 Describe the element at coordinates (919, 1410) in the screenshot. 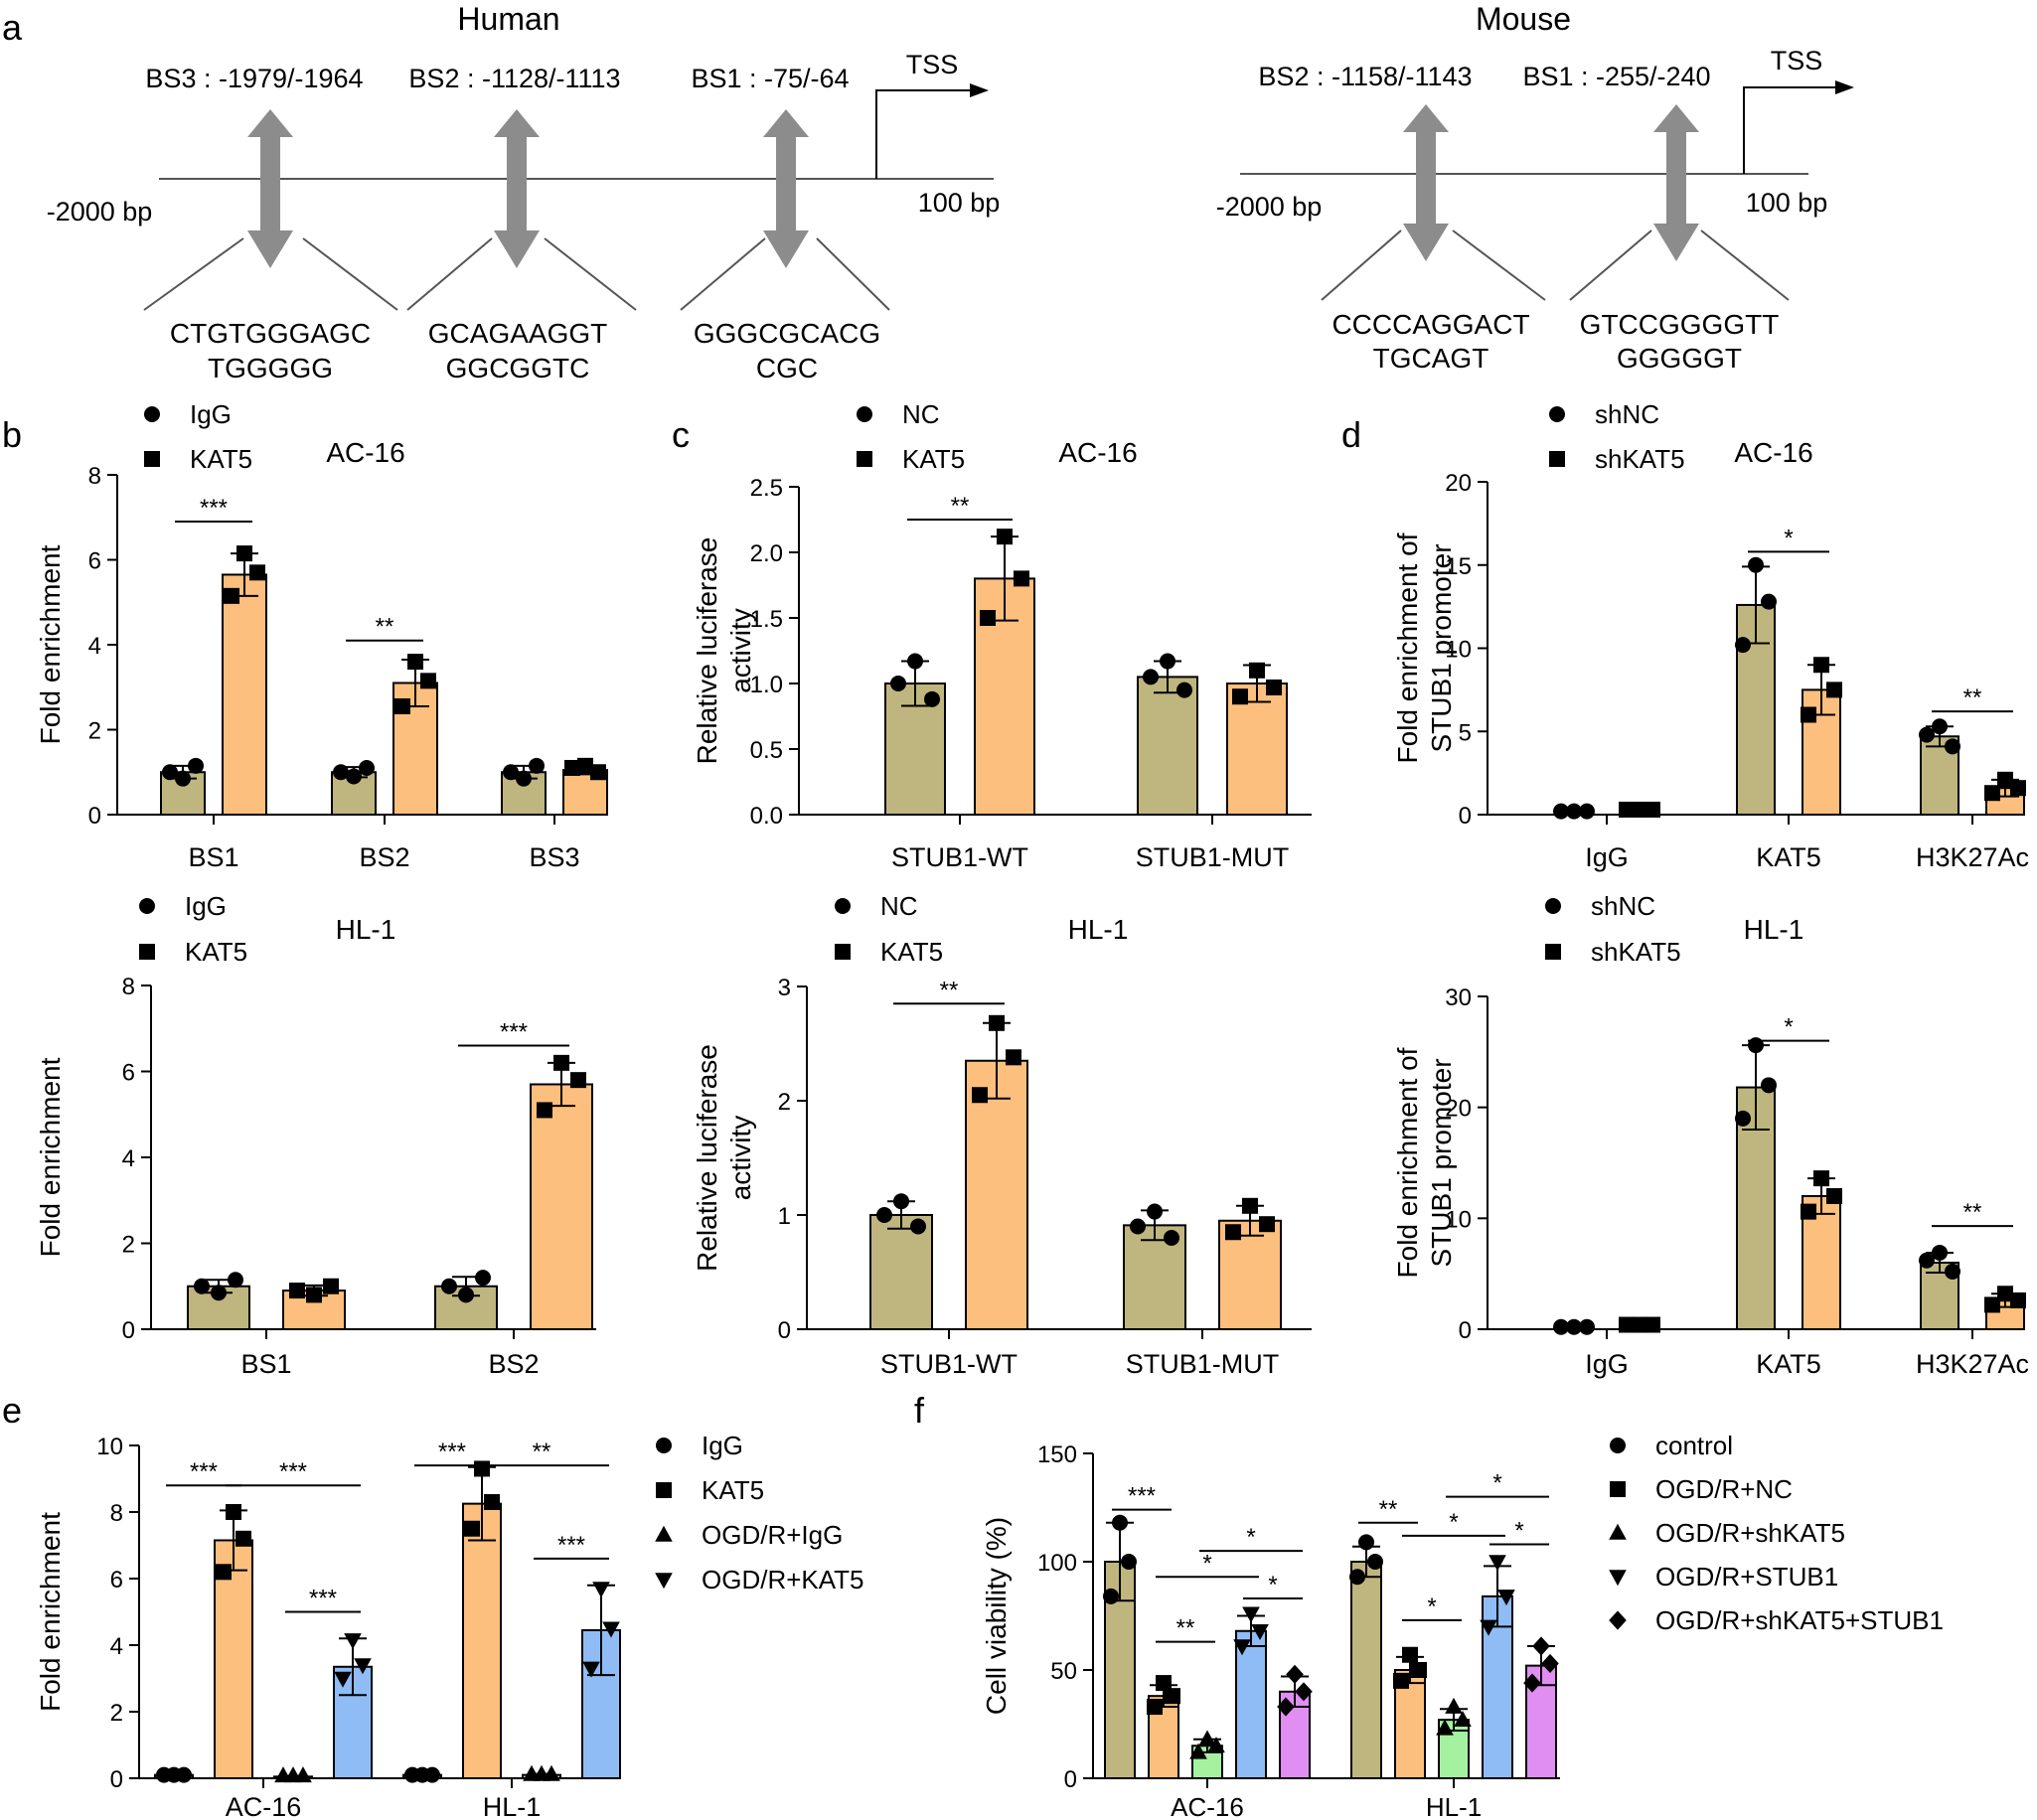

I see `panel-label-f: f` at that location.